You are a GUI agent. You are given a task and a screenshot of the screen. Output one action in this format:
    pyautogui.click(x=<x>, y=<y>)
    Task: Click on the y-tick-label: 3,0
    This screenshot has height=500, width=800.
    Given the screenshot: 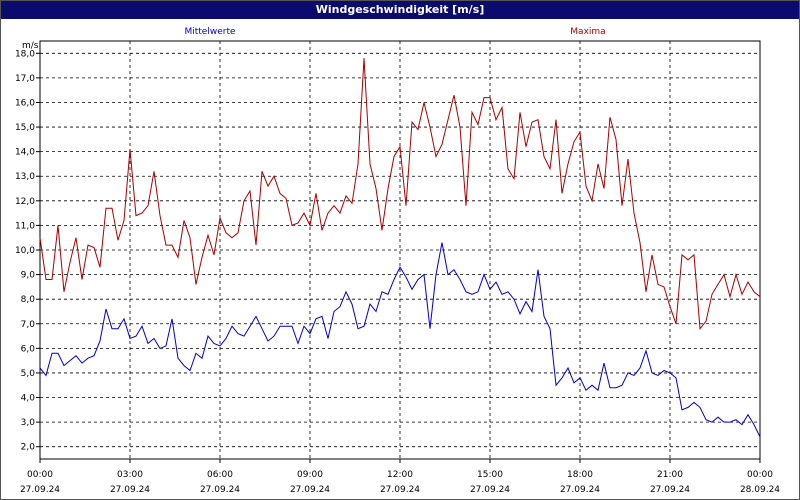 What is the action you would take?
    pyautogui.click(x=28, y=423)
    